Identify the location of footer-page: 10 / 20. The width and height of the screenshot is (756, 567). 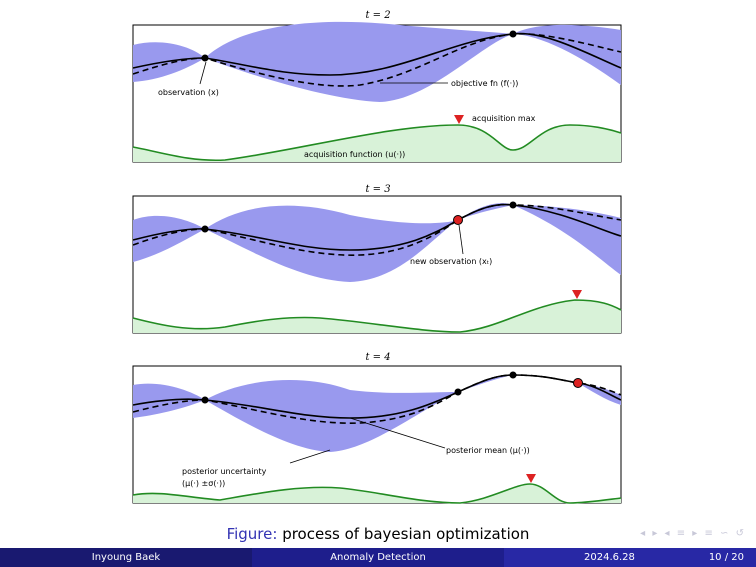
(726, 557).